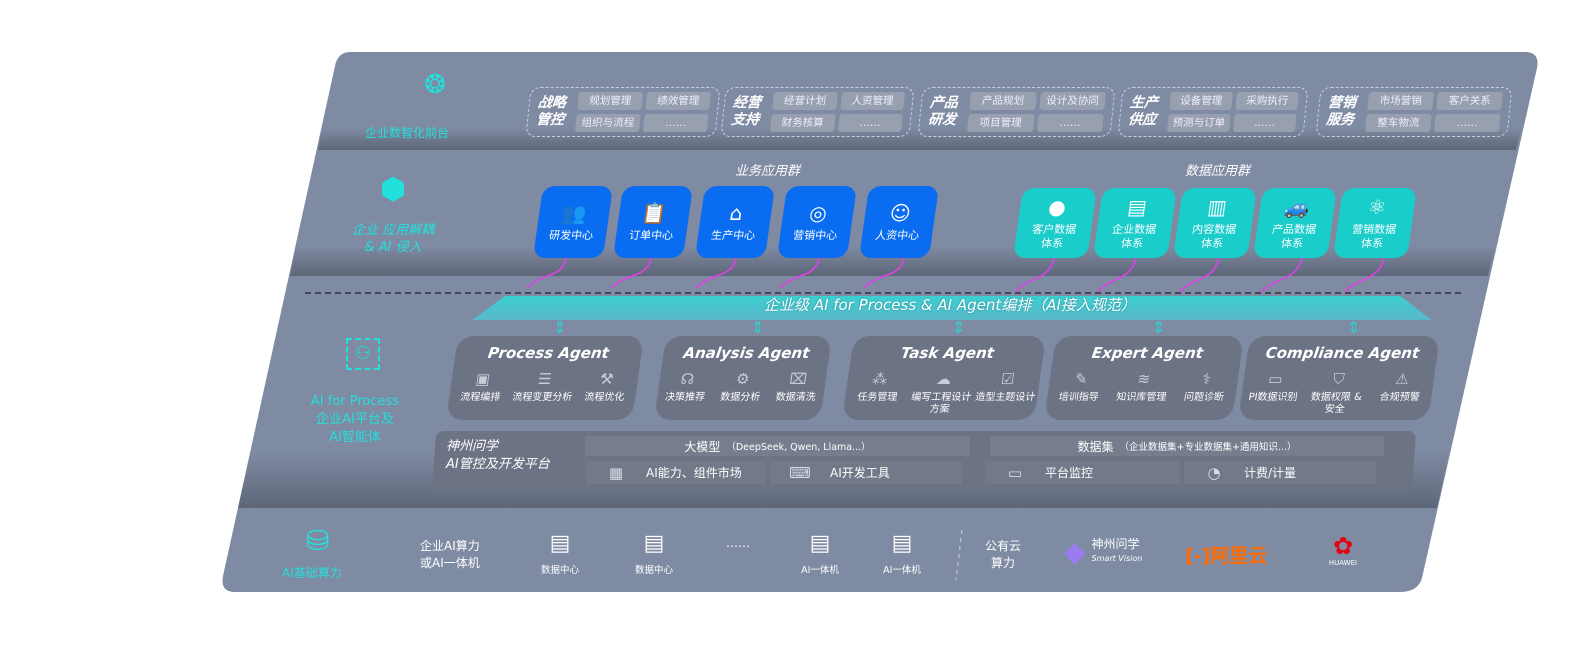  What do you see at coordinates (941, 403) in the screenshot?
I see `capability-label: 编写工程设计方案` at bounding box center [941, 403].